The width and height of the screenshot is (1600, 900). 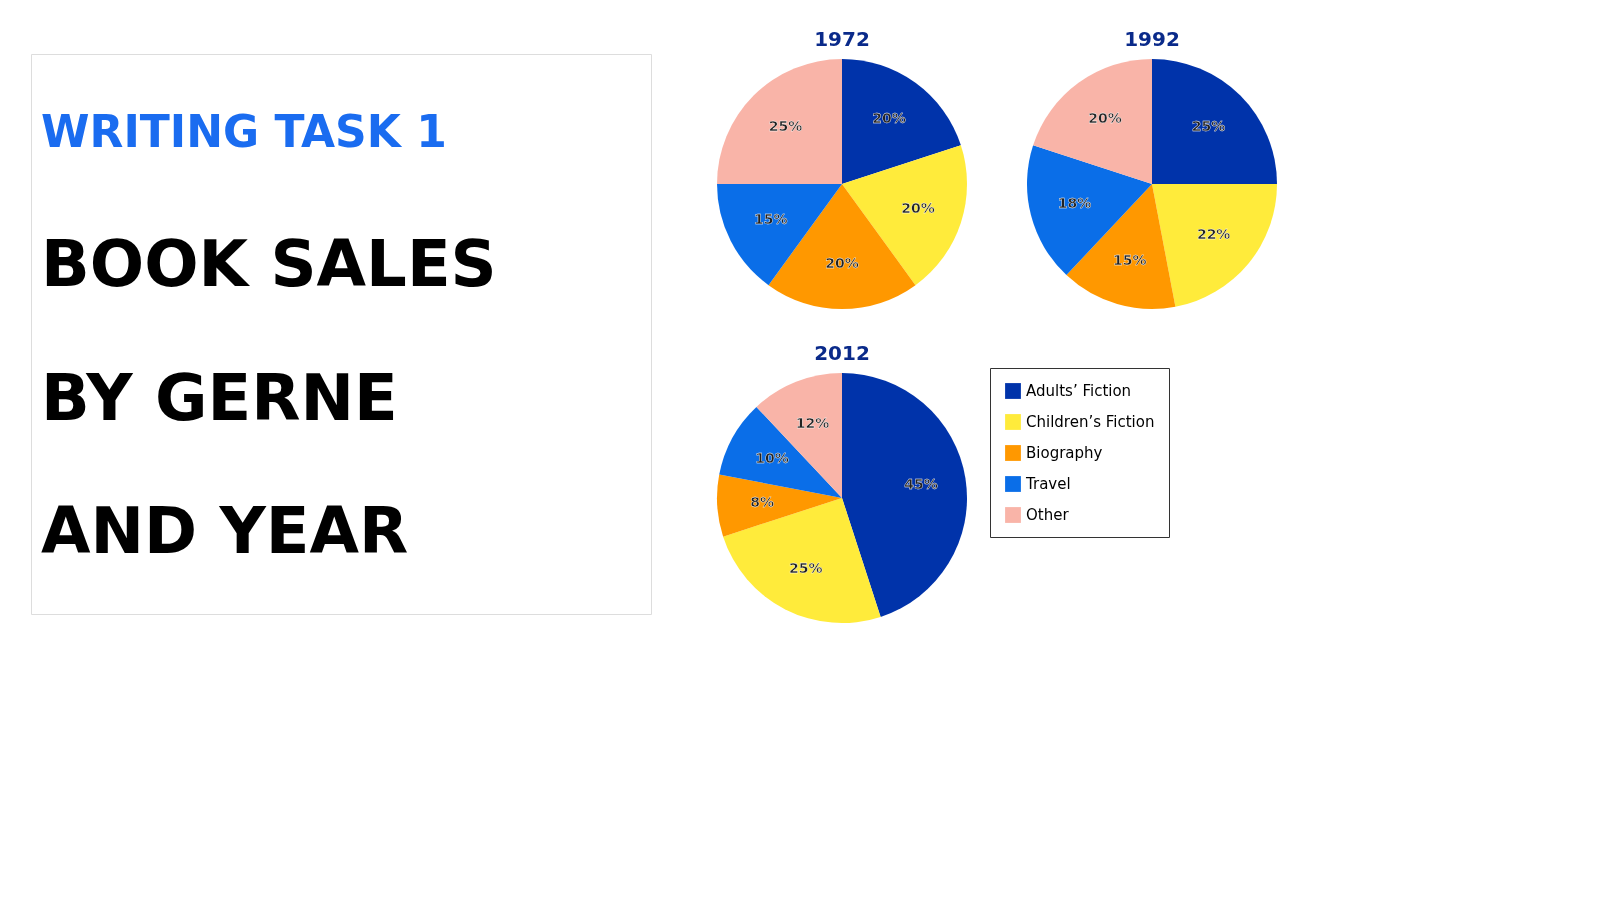 I want to click on chart-title: 2012, so click(x=842, y=353).